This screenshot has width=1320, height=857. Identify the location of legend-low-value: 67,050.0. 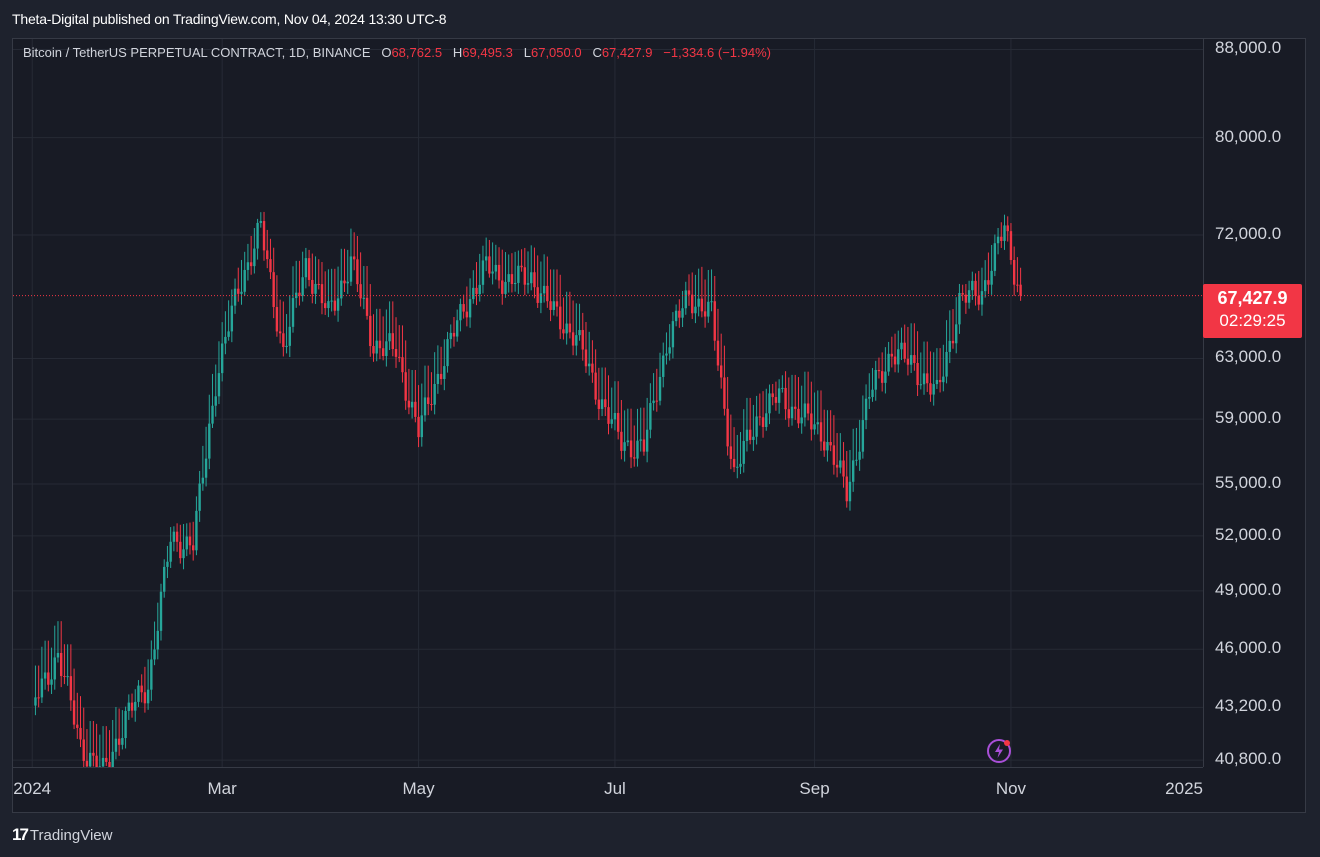
(556, 52).